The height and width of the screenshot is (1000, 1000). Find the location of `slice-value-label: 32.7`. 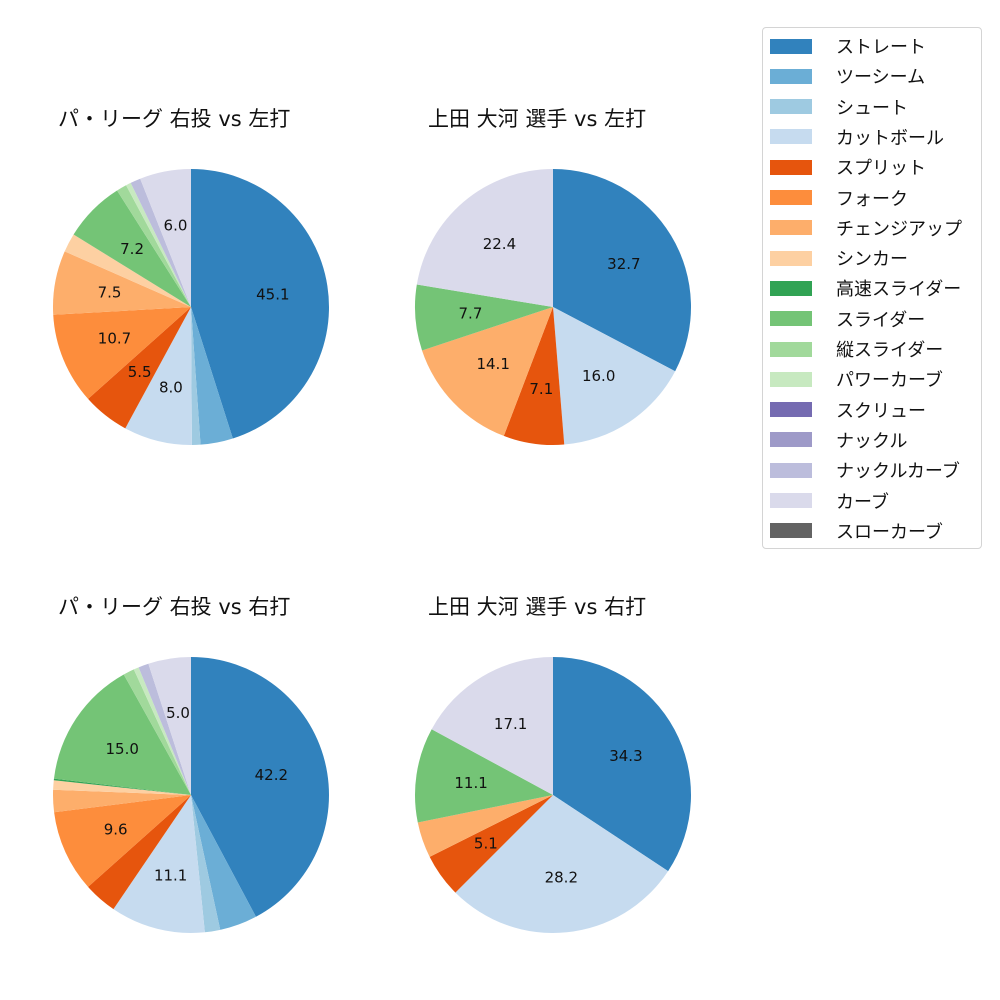

slice-value-label: 32.7 is located at coordinates (623, 264).